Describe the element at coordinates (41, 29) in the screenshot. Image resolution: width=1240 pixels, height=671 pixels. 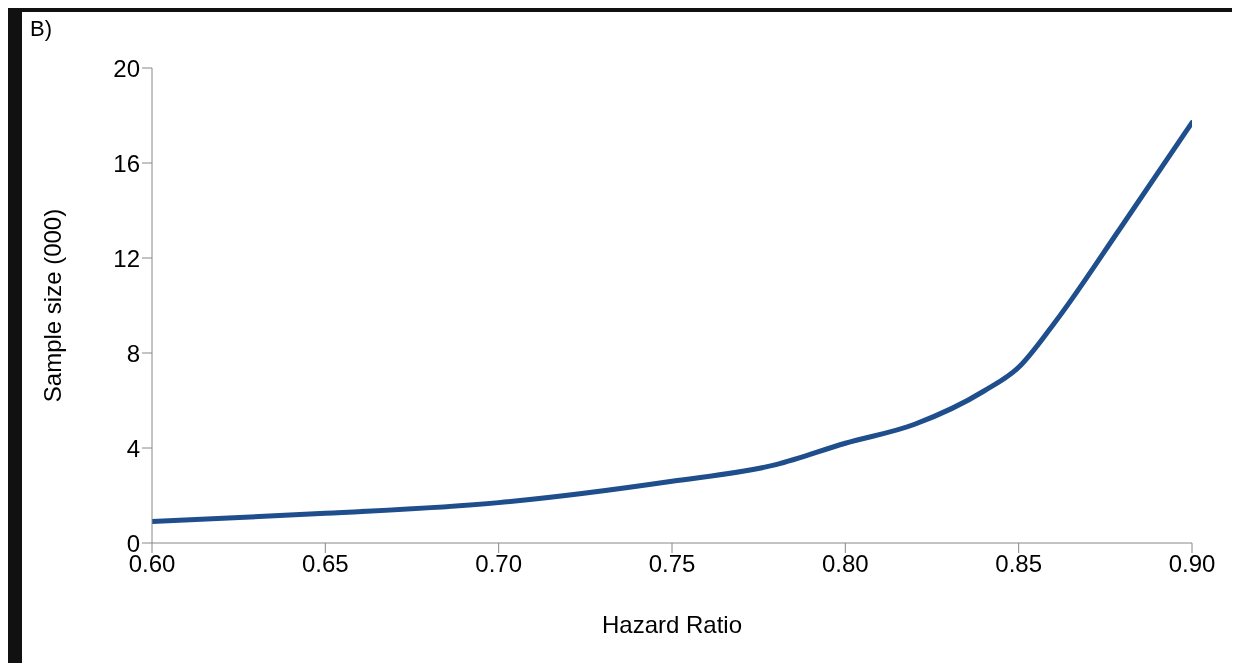
I see `chart-title: B)` at that location.